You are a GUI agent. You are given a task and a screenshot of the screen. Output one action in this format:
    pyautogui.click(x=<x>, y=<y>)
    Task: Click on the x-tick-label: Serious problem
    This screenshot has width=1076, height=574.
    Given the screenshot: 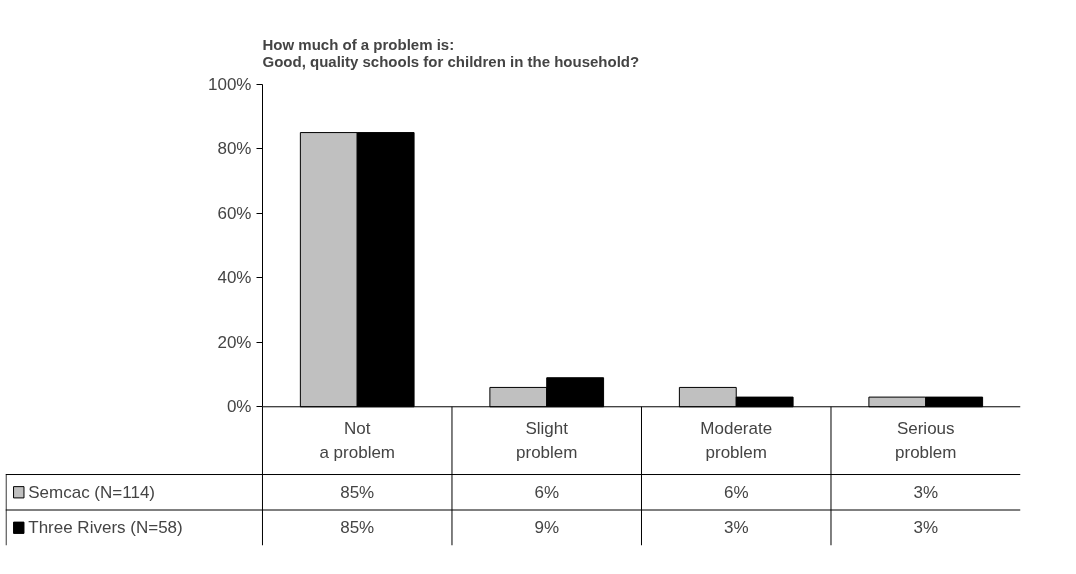 What is the action you would take?
    pyautogui.click(x=926, y=441)
    